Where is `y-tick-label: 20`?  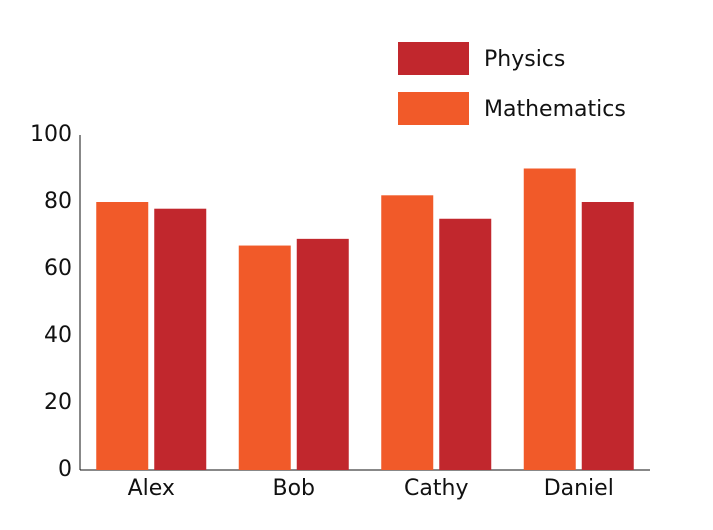
y-tick-label: 20 is located at coordinates (58, 402).